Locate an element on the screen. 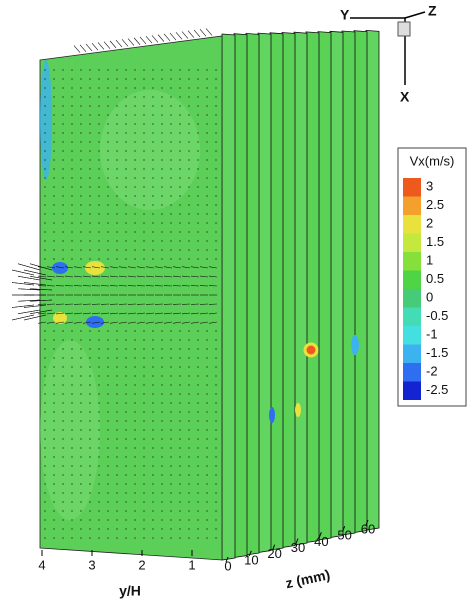 This screenshot has width=468, height=602. triad-label: X is located at coordinates (405, 97).